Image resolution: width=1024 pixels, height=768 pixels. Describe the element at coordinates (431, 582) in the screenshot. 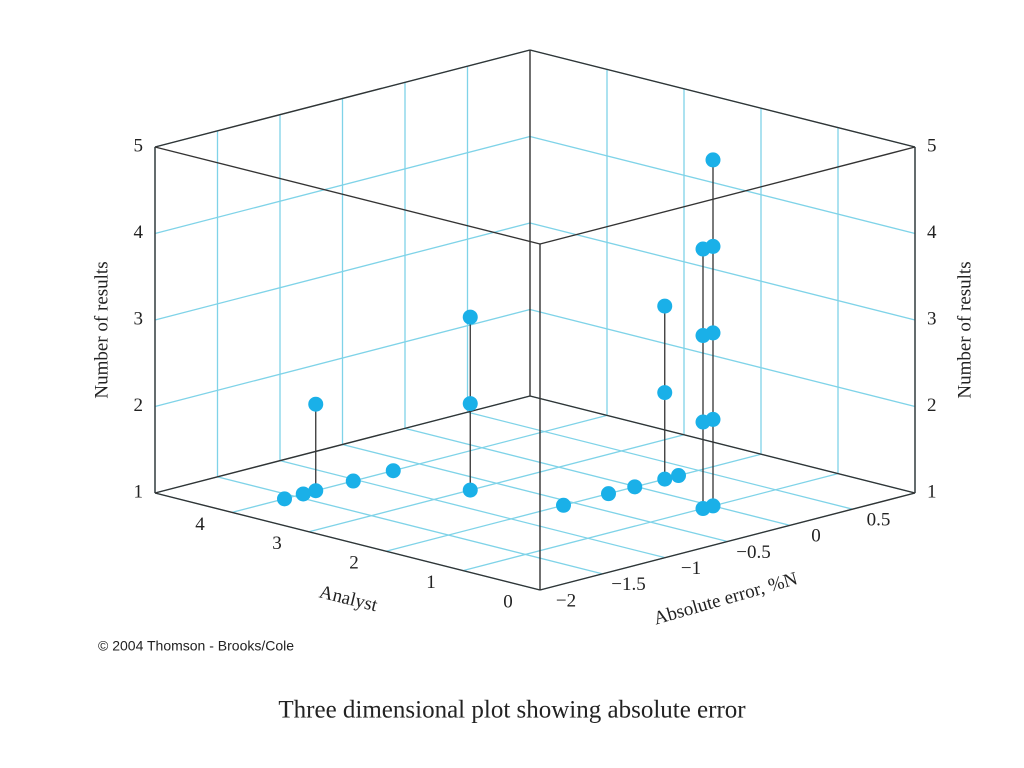

I see `y-tick-label: 1` at that location.